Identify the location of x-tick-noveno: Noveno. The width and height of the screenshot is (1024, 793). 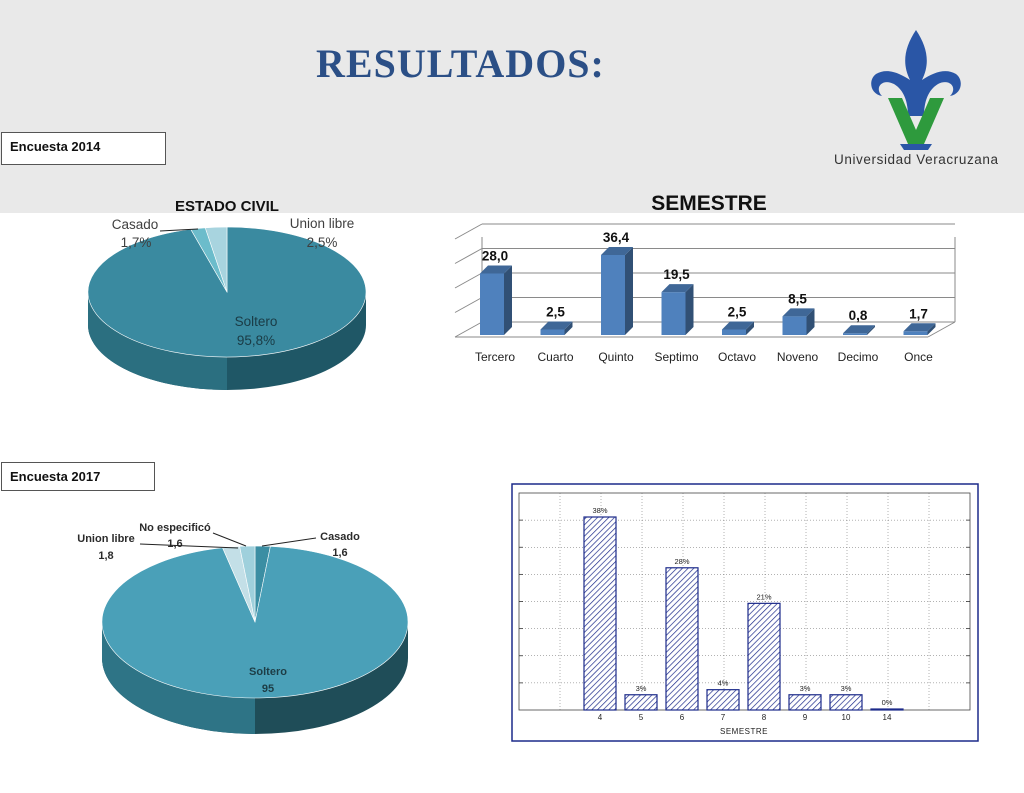
(798, 357).